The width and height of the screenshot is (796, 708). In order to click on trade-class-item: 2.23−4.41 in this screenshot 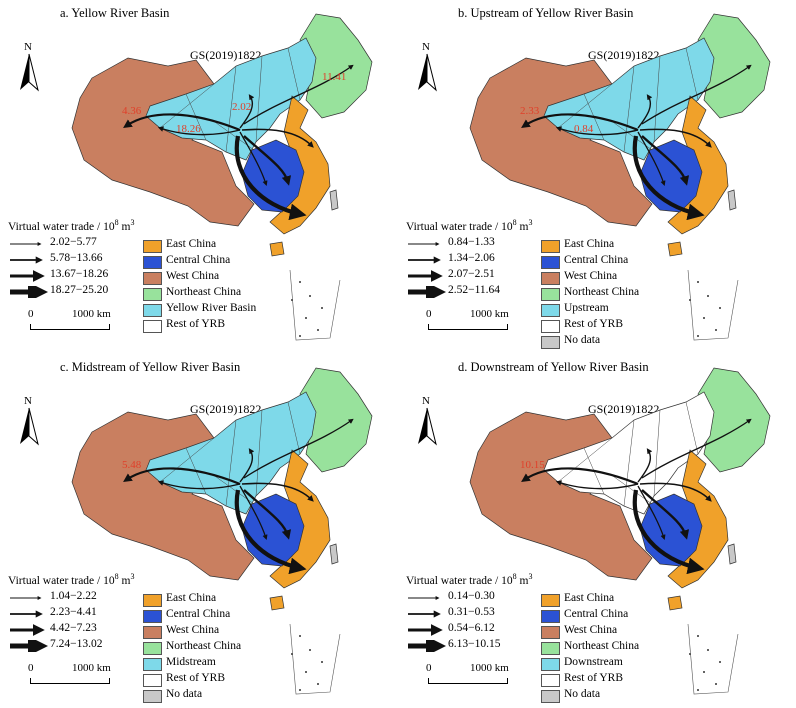, I will do `click(83, 614)`.